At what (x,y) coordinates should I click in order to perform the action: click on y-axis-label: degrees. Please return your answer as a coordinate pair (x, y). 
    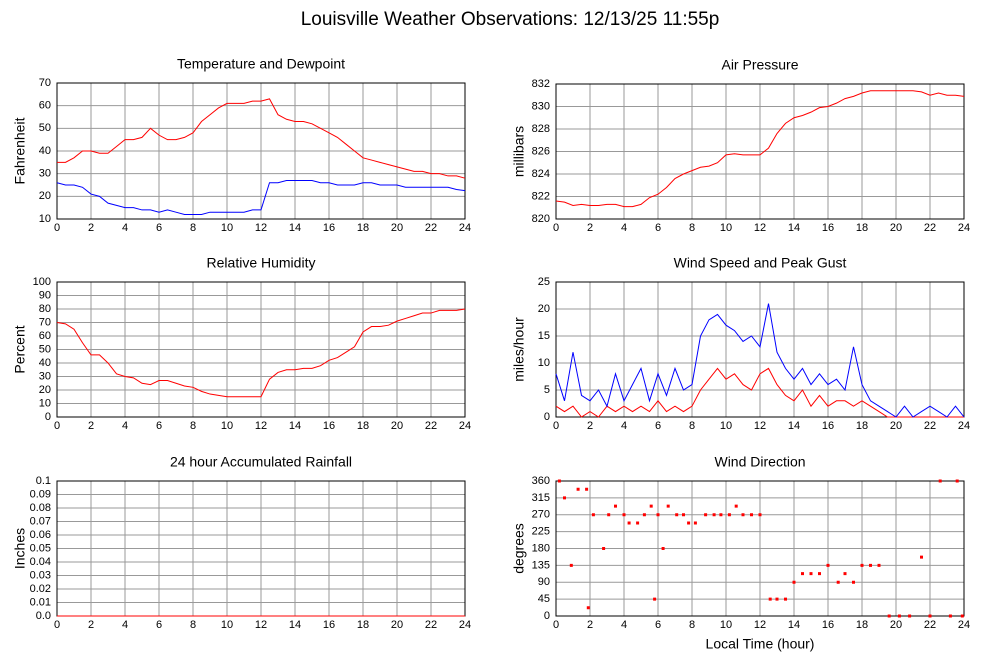
    Looking at the image, I should click on (519, 548).